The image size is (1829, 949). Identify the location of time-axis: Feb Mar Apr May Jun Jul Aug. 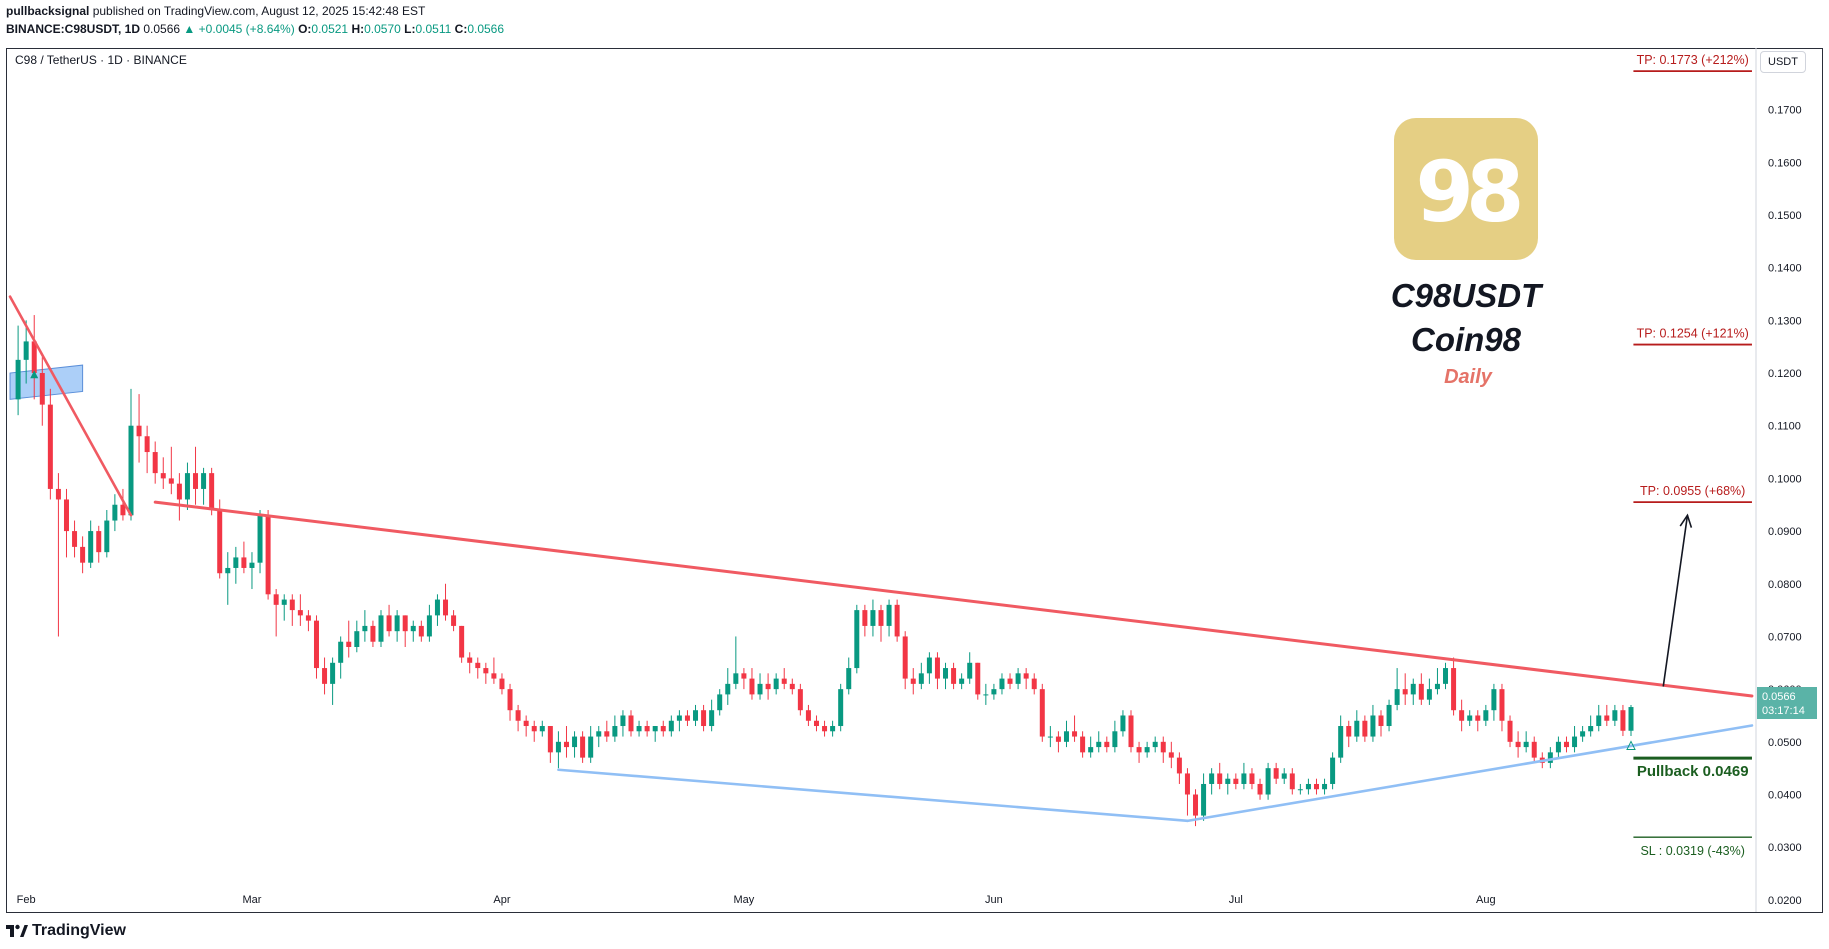
(756, 900).